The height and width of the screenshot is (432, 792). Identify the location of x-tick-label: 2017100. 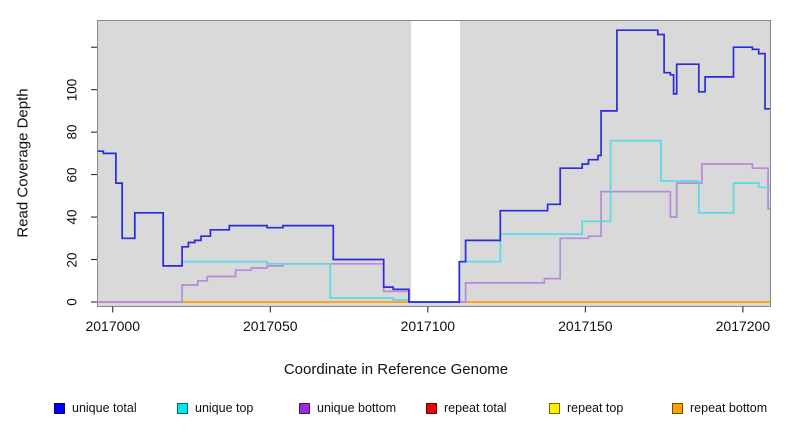
(428, 326).